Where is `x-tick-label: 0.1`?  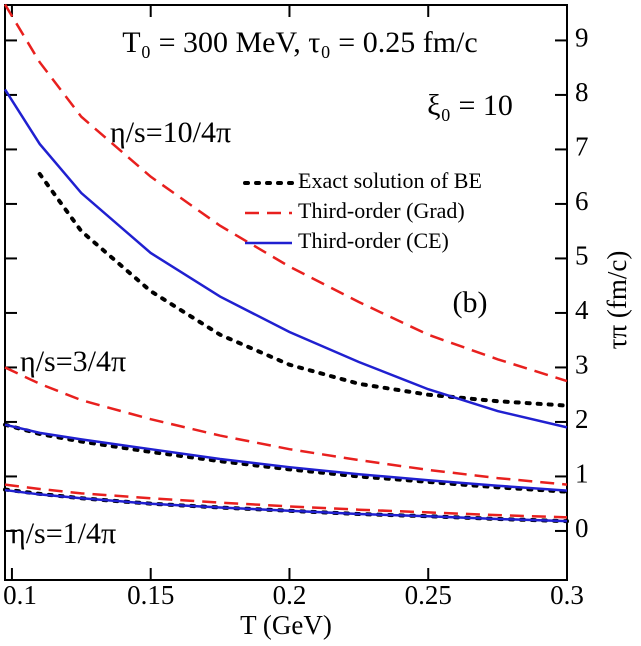 x-tick-label: 0.1 is located at coordinates (20, 595).